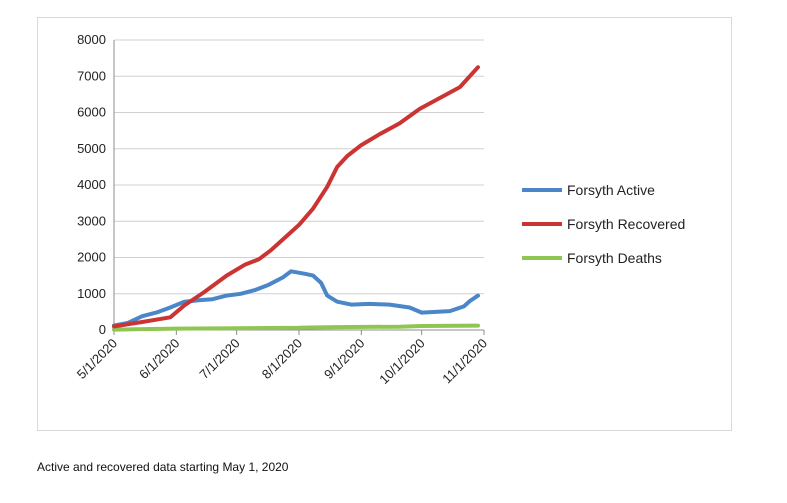  What do you see at coordinates (614, 258) in the screenshot?
I see `legend-label: Forsyth Deaths` at bounding box center [614, 258].